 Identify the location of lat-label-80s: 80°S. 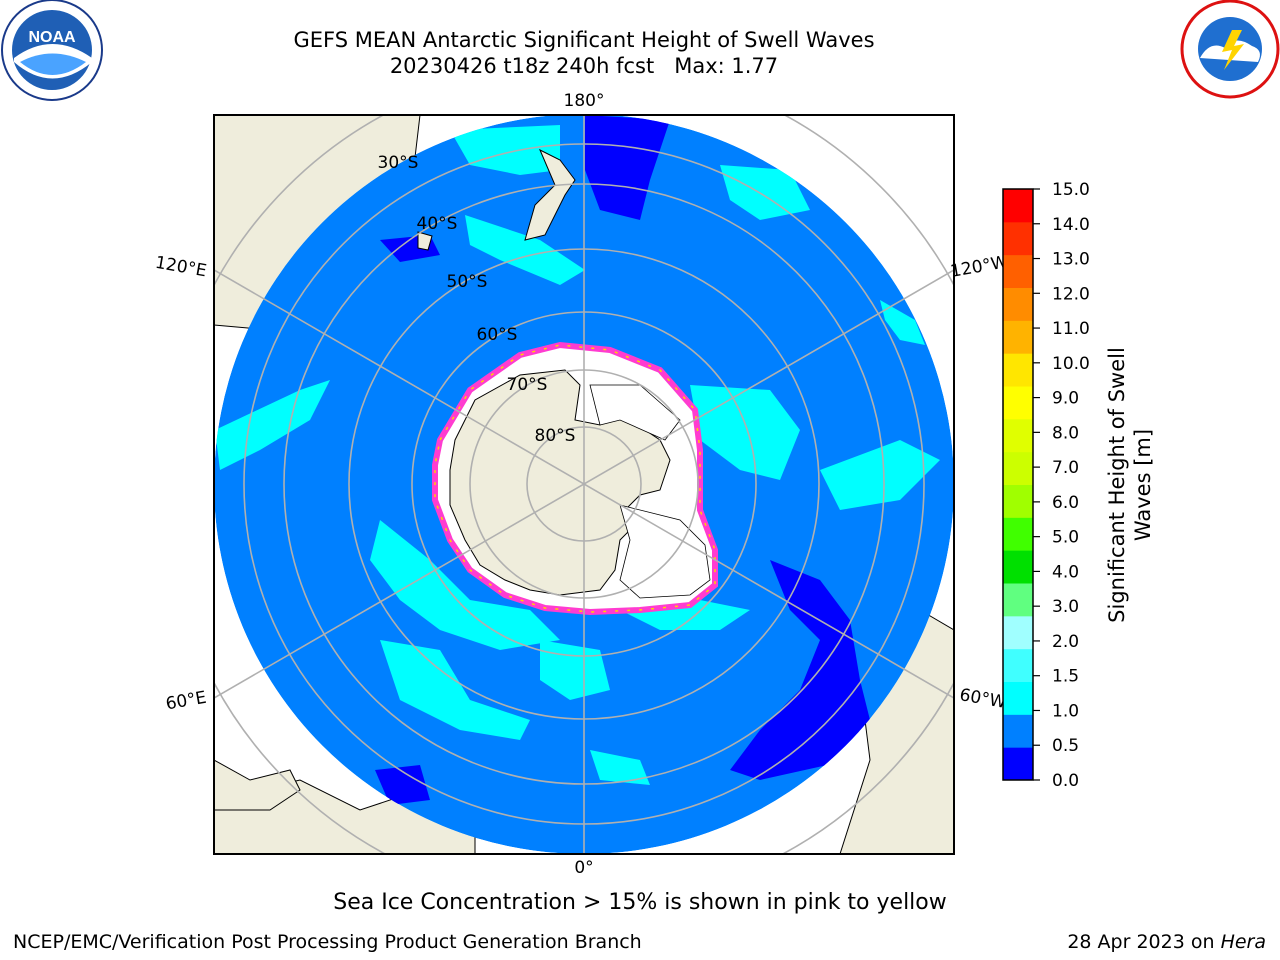
(555, 436).